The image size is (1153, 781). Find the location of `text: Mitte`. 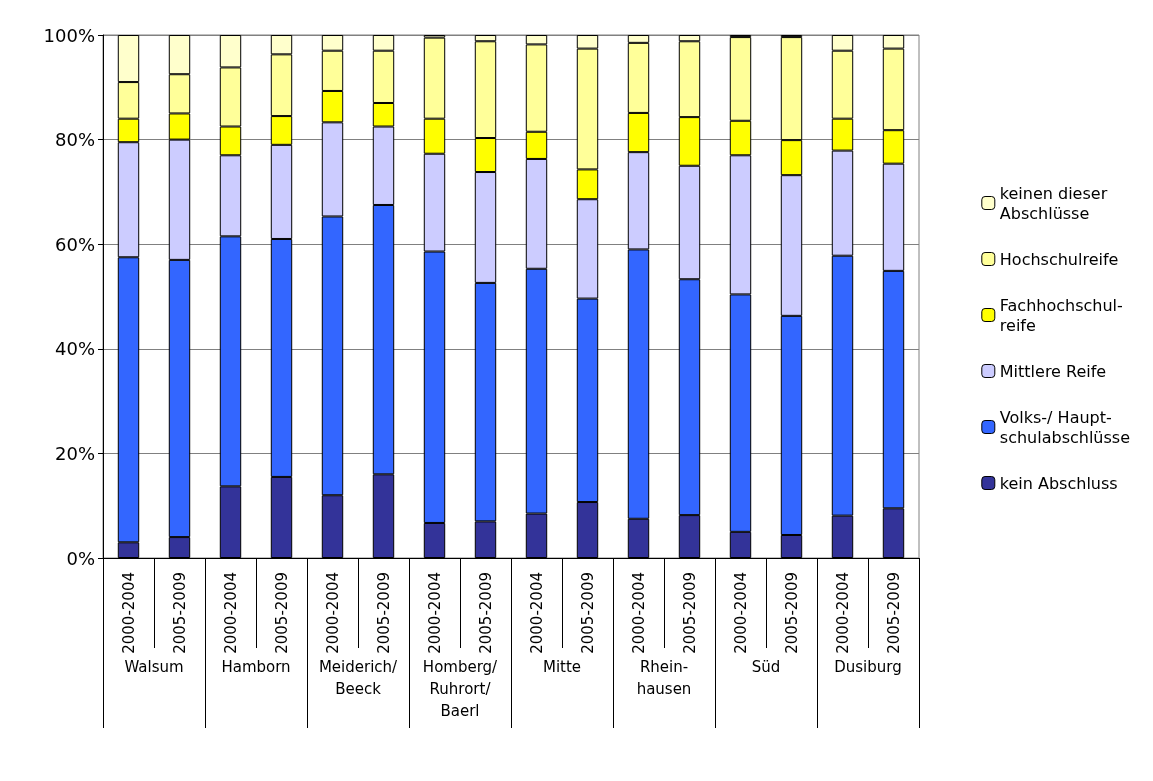

text: Mitte is located at coordinates (562, 667).